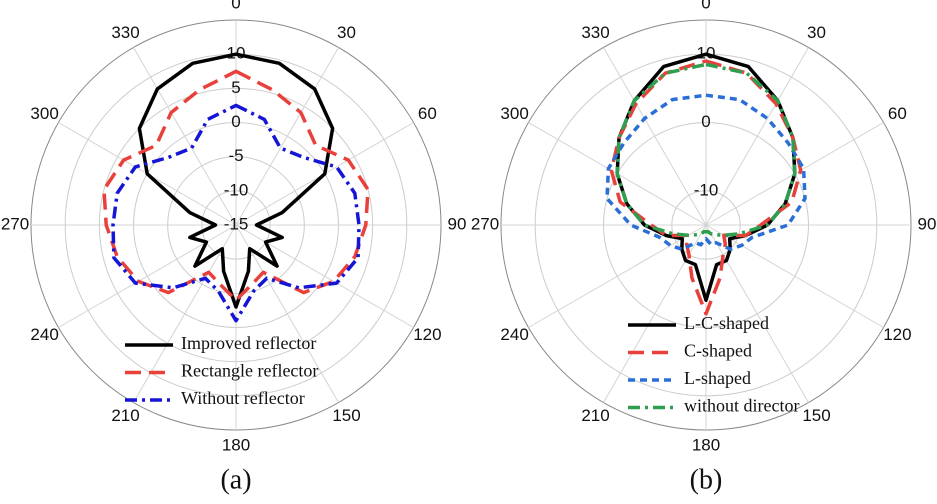  What do you see at coordinates (235, 87) in the screenshot?
I see `radial-tick-label: 5` at bounding box center [235, 87].